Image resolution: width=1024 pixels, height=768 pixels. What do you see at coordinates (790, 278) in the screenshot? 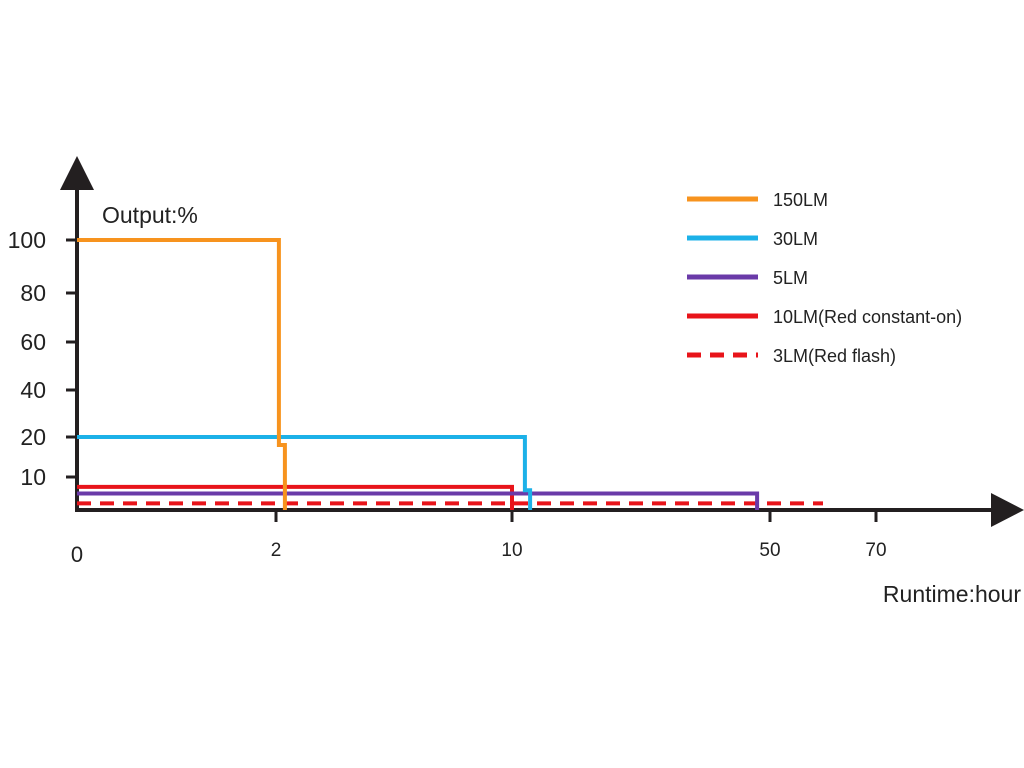
I see `legend-label: 5LM` at bounding box center [790, 278].